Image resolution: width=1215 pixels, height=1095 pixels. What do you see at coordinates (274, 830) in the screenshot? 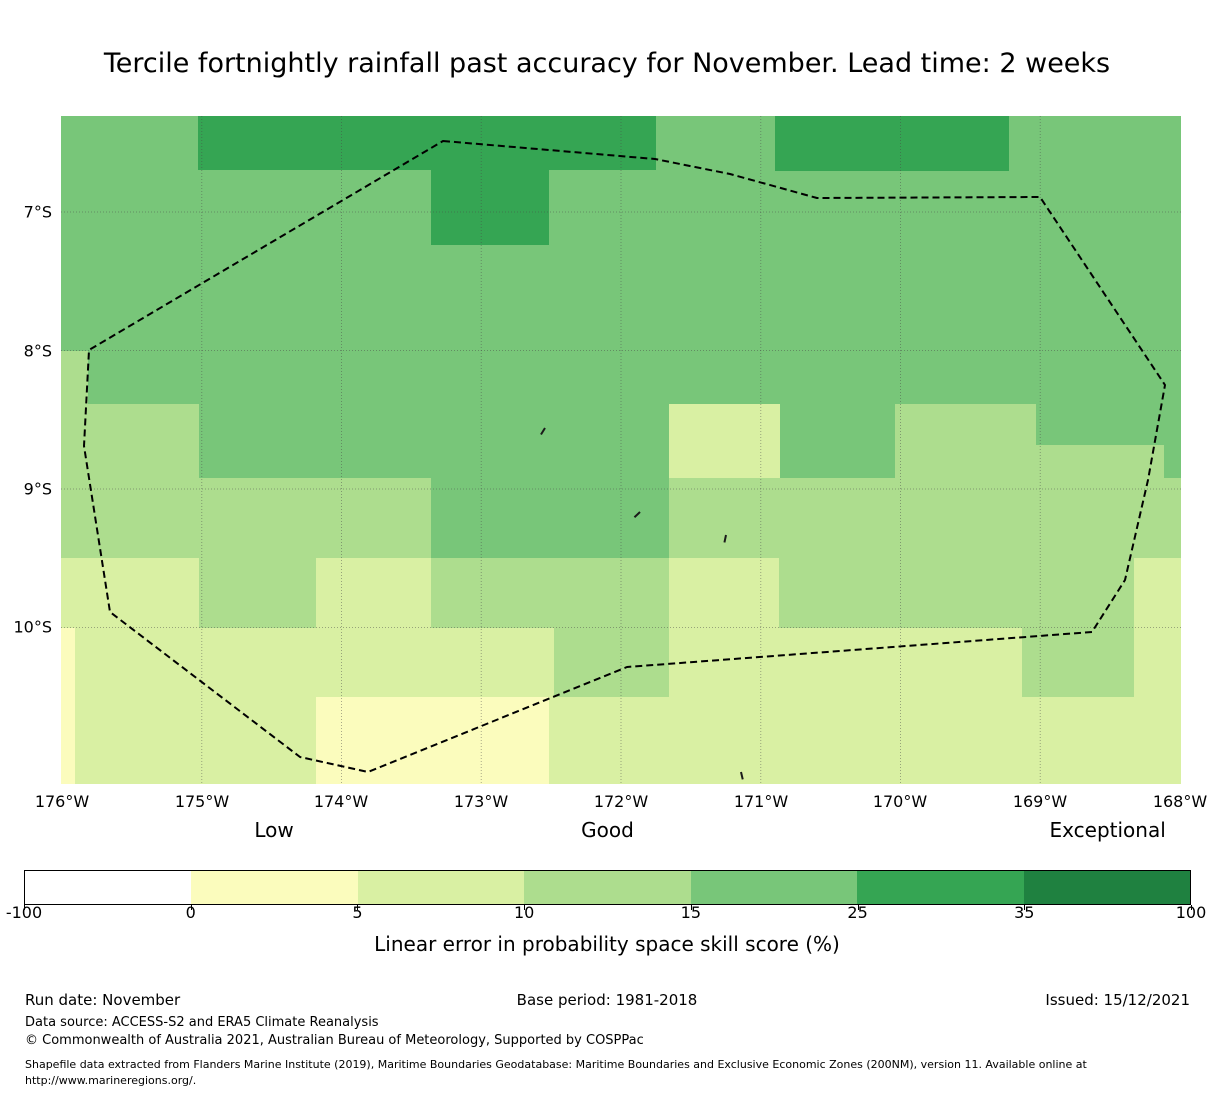
I see `colorbar-category-label: Low` at bounding box center [274, 830].